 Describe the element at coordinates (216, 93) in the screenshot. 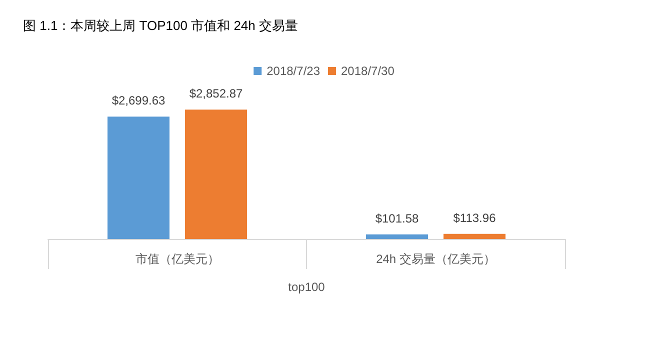

I see `data-label: $2,852.87` at that location.